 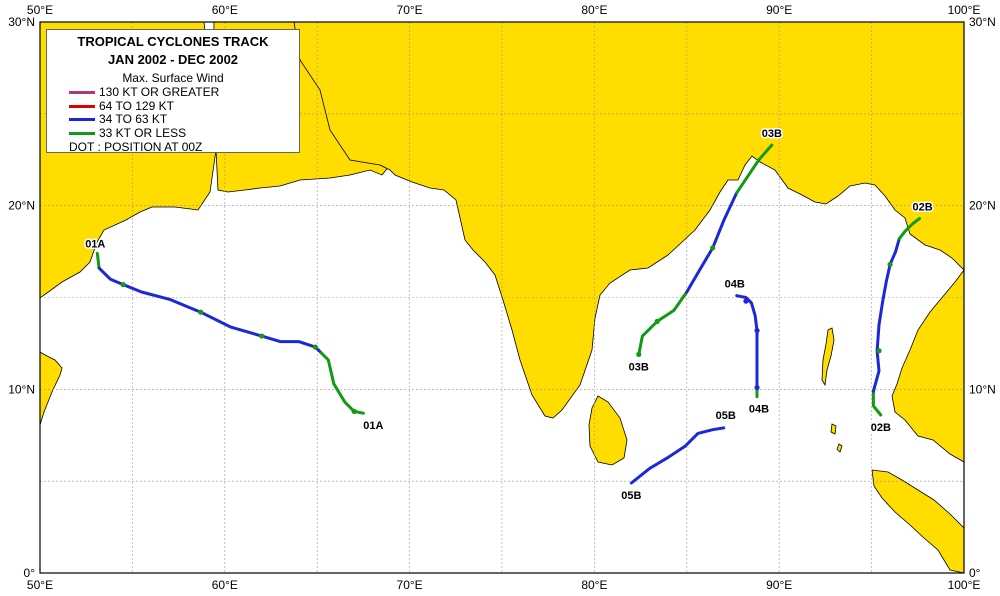 What do you see at coordinates (373, 426) in the screenshot?
I see `storm-label-end: 01A` at bounding box center [373, 426].